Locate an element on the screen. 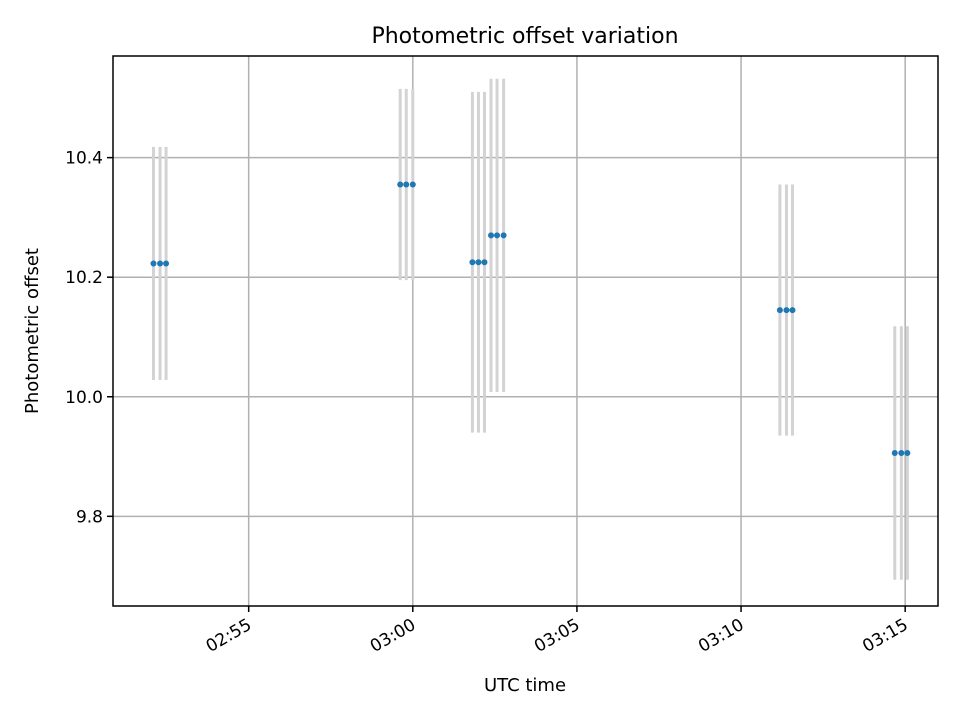  x-tick-label: 03:15 is located at coordinates (885, 636).